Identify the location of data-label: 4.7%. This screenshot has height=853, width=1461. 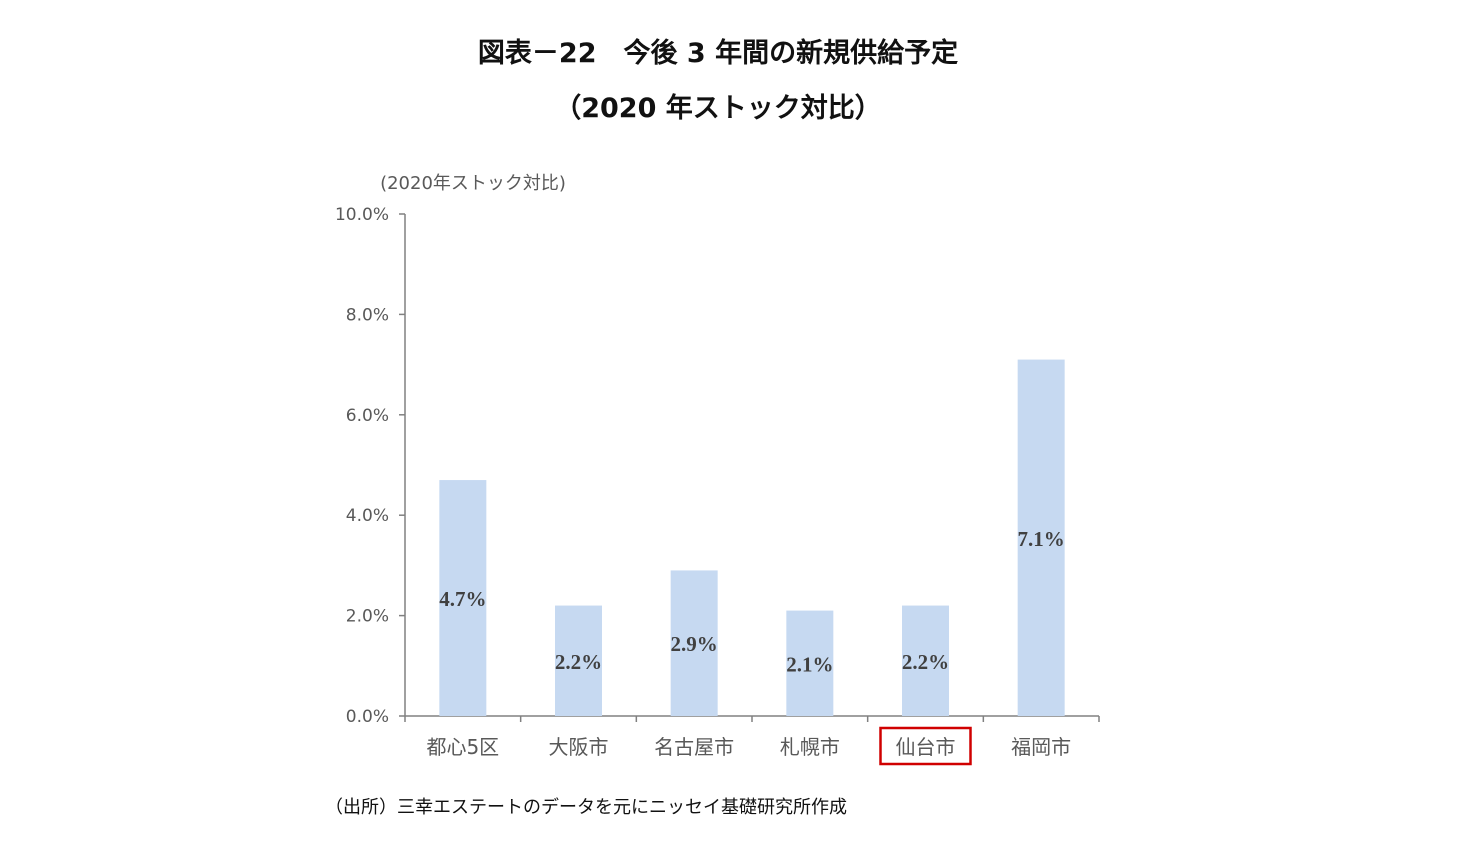
(462, 599).